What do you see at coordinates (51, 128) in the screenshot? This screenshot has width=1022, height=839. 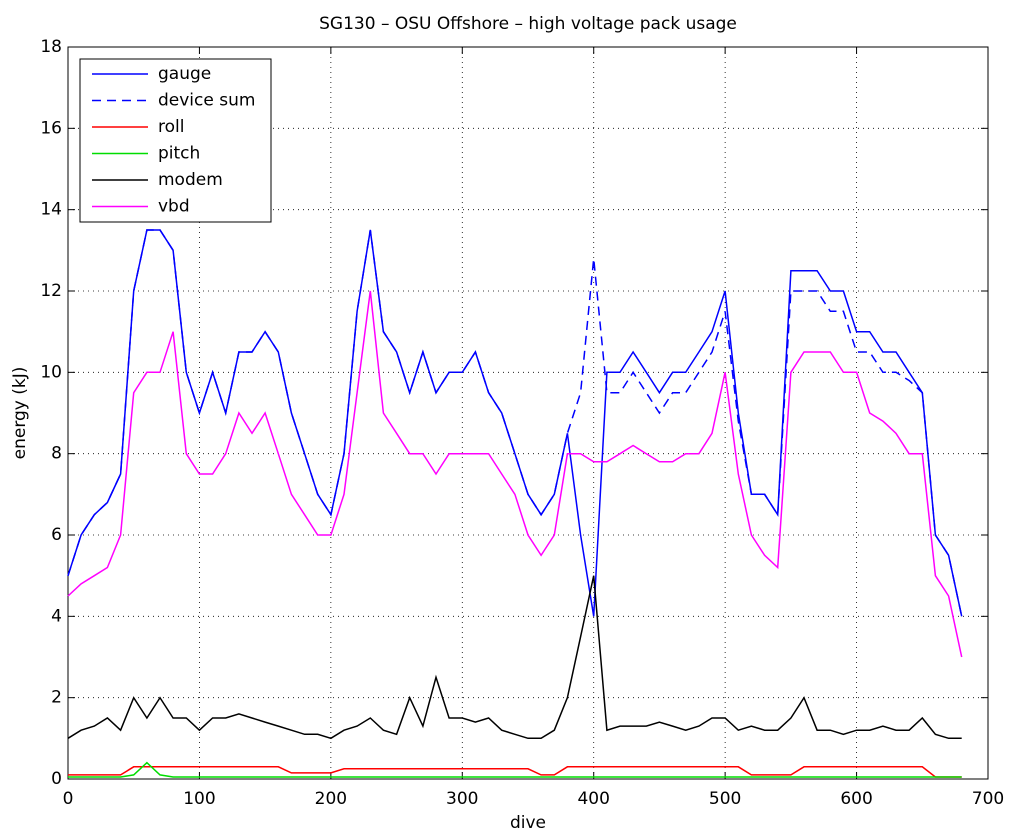 I see `y-tick-label: 16` at bounding box center [51, 128].